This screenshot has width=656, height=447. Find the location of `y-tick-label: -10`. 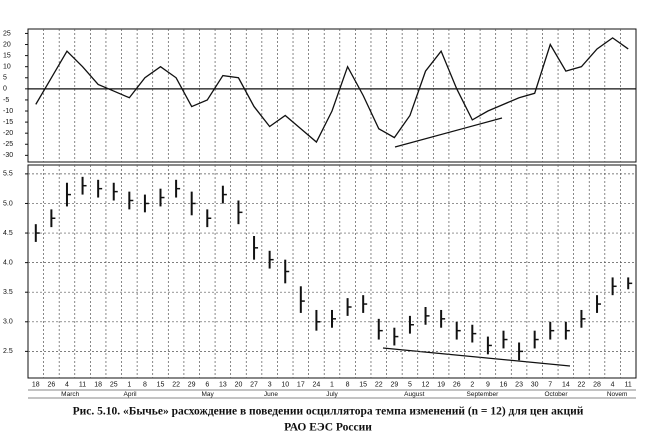

y-tick-label: -10 is located at coordinates (8, 111).